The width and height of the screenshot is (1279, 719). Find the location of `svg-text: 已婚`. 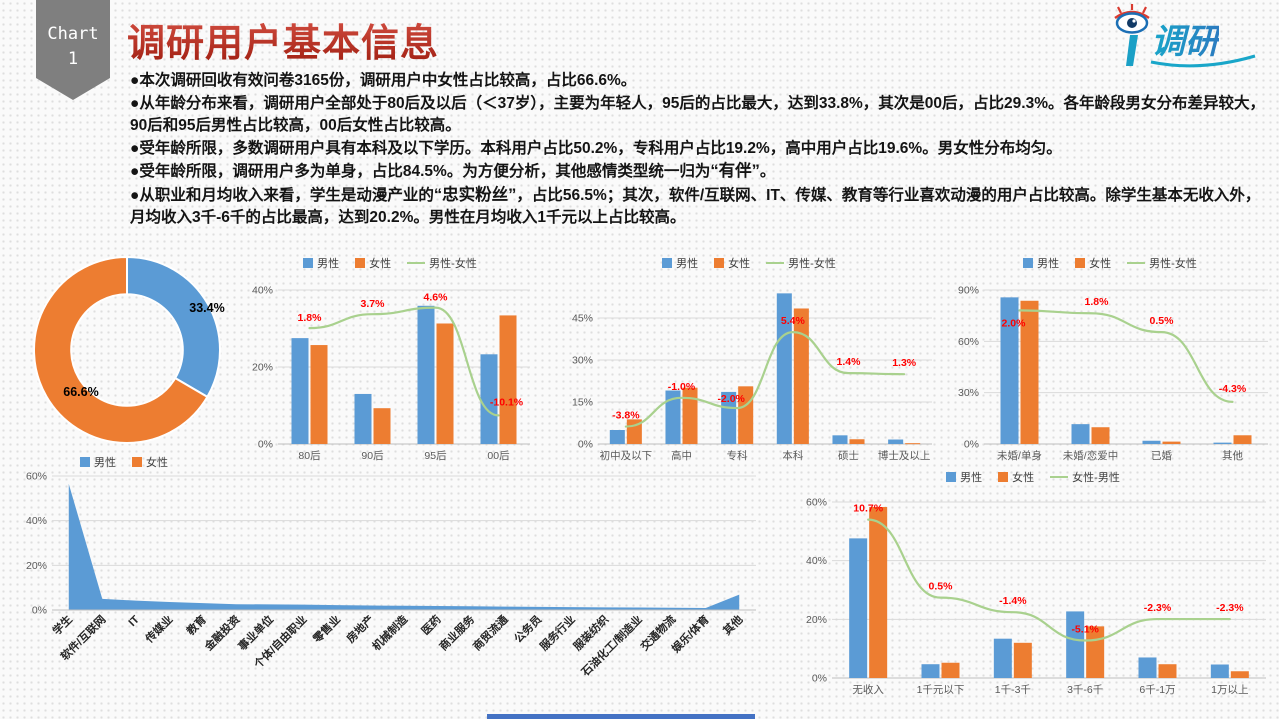

svg-text: 已婚 is located at coordinates (1162, 455).